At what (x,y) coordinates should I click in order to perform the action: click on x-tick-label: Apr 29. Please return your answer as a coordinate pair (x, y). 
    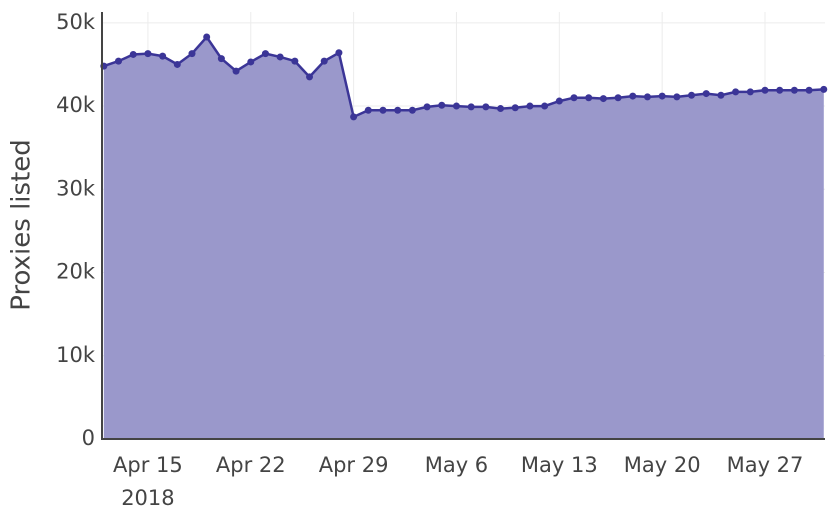
    Looking at the image, I should click on (354, 465).